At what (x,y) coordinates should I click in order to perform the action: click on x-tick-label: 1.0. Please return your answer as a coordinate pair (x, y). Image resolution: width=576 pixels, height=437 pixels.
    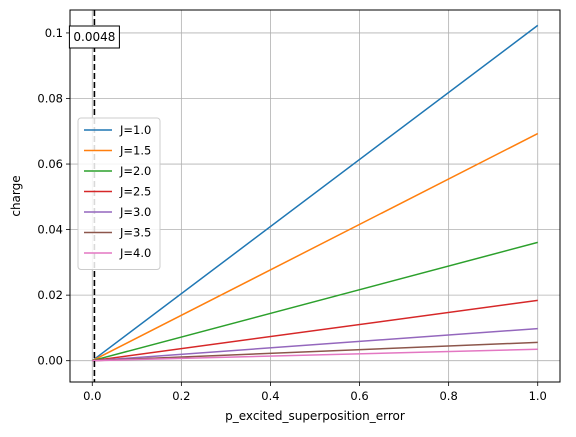
    Looking at the image, I should click on (538, 396).